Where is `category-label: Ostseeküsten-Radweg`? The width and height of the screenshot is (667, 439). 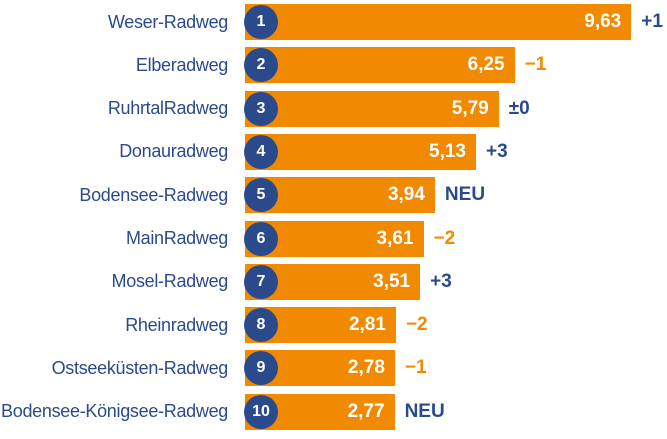 category-label: Ostseeküsten-Radweg is located at coordinates (140, 367).